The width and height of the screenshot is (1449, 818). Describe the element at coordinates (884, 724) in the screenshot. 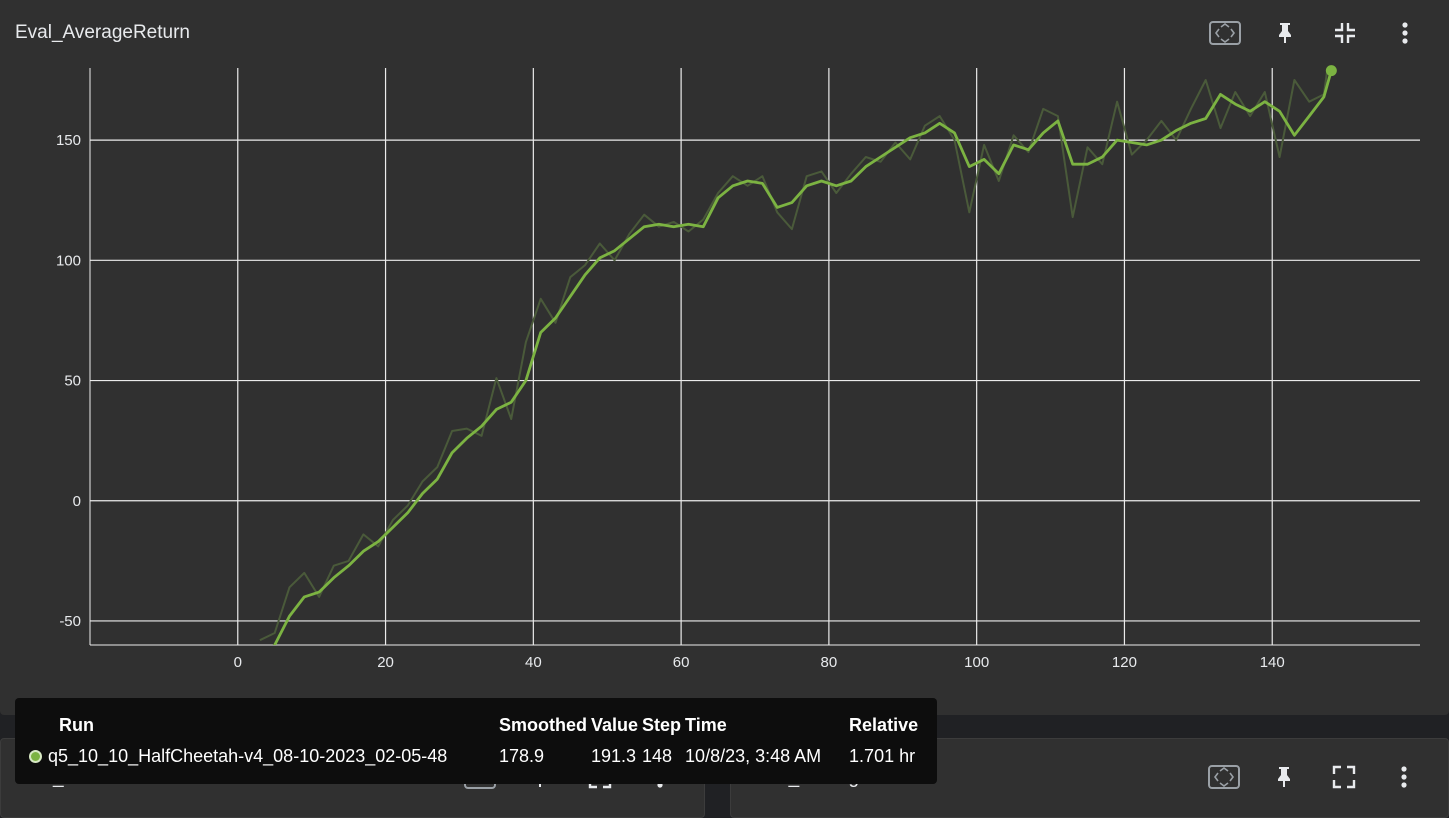

I see `tooltip-header-relative: Relative` at that location.